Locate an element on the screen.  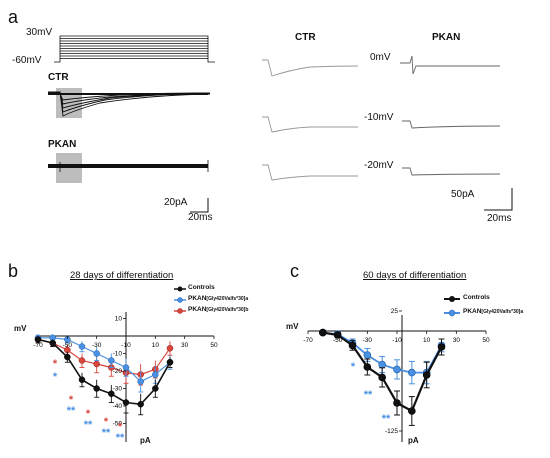
panel-b-x-label: mV is located at coordinates (20, 328).